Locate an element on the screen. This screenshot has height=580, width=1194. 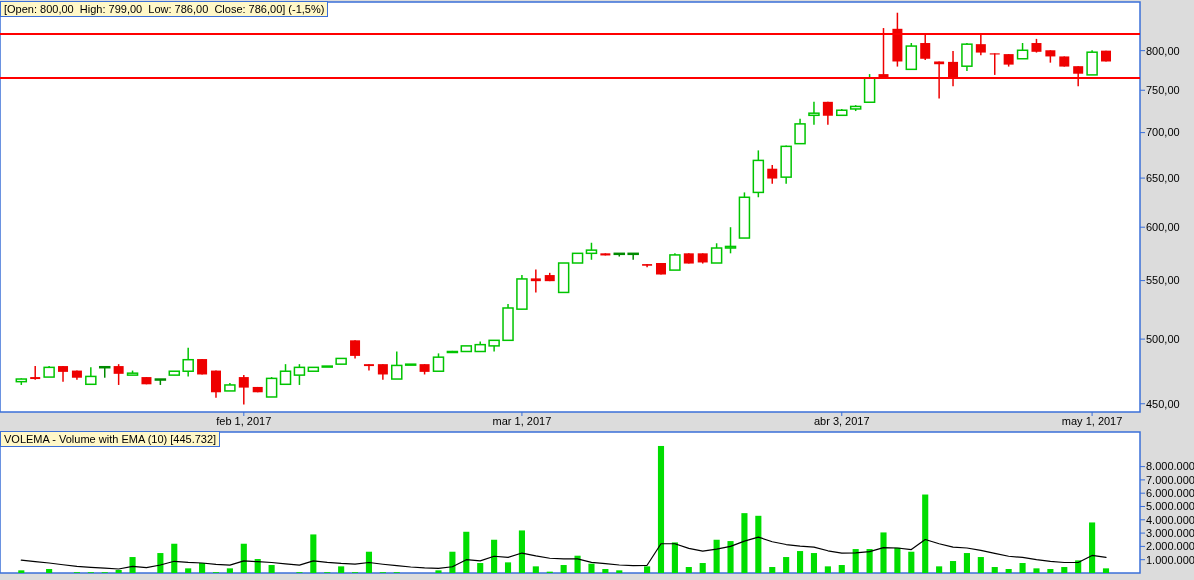
y-tick-label: 5.000.000 is located at coordinates (1170, 506).